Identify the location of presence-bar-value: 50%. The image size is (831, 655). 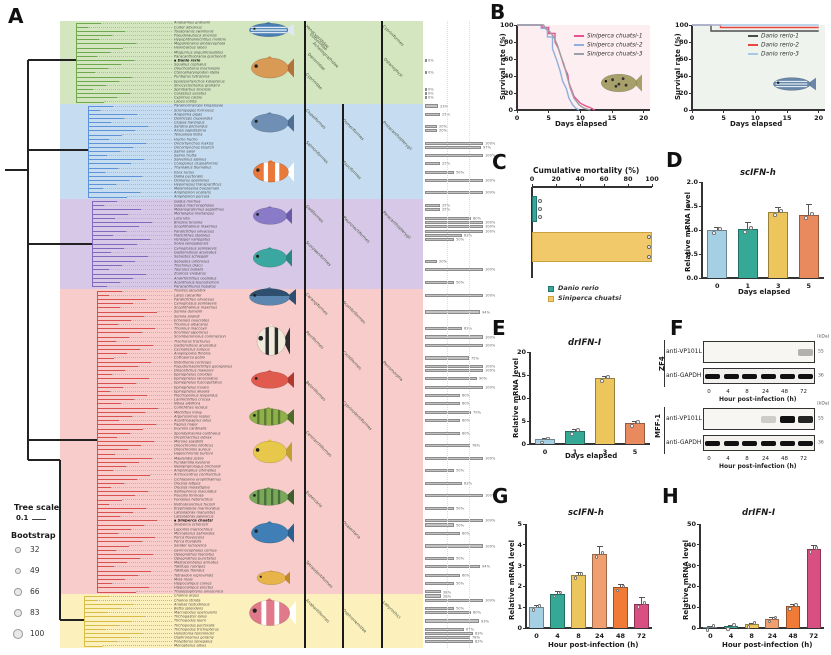
(460, 282).